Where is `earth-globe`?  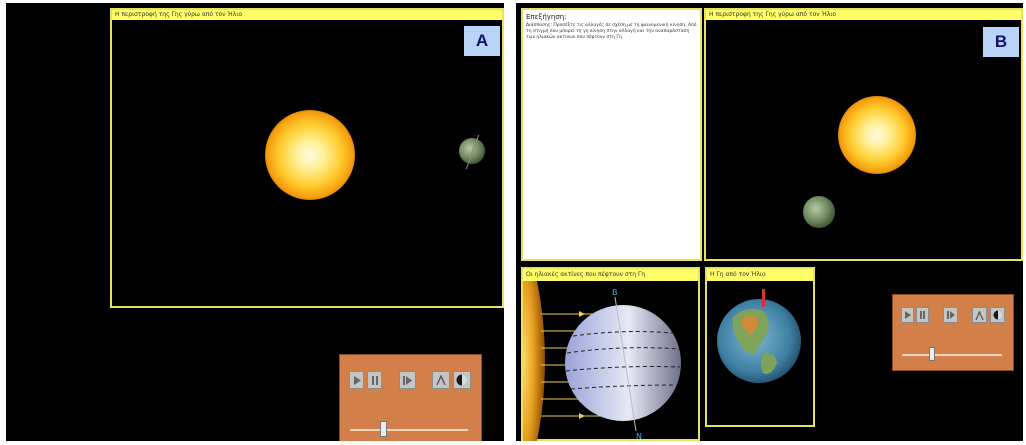
earth-globe is located at coordinates (623, 363).